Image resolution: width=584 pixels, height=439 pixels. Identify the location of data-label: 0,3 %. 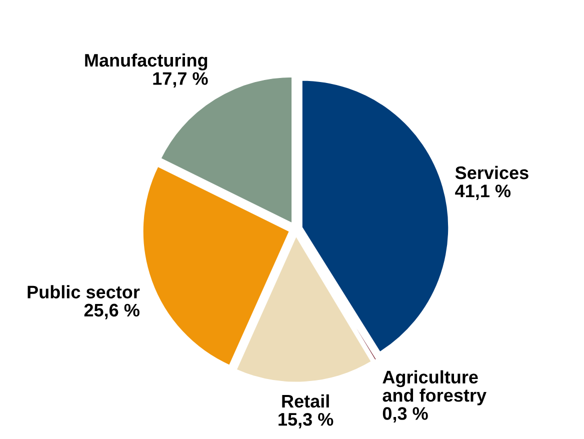
(405, 414).